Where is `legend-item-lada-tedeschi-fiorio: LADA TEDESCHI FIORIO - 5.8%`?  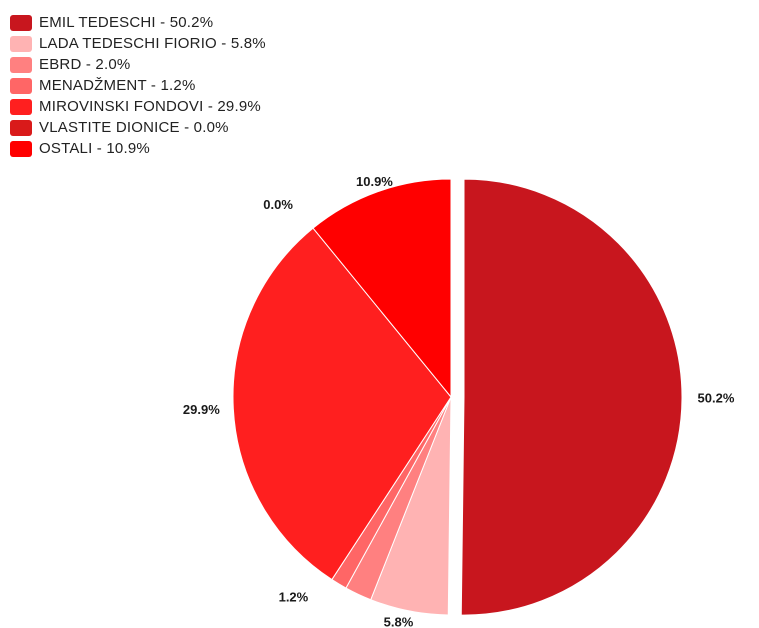 legend-item-lada-tedeschi-fiorio: LADA TEDESCHI FIORIO - 5.8% is located at coordinates (138, 43).